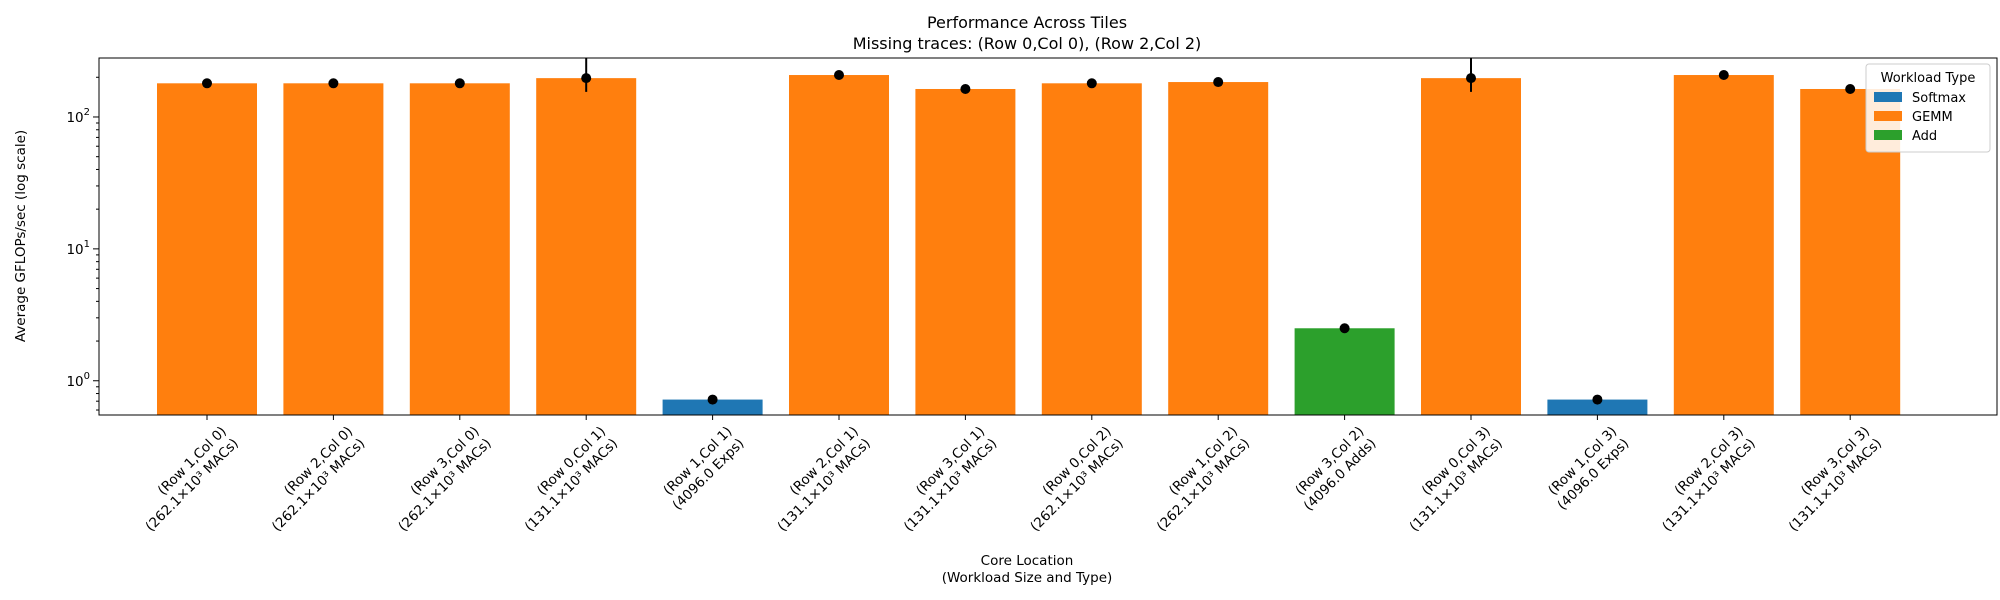 The height and width of the screenshot is (600, 2000). Describe the element at coordinates (1928, 108) in the screenshot. I see `legend: Workload Type Softmax GEMM Add` at that location.